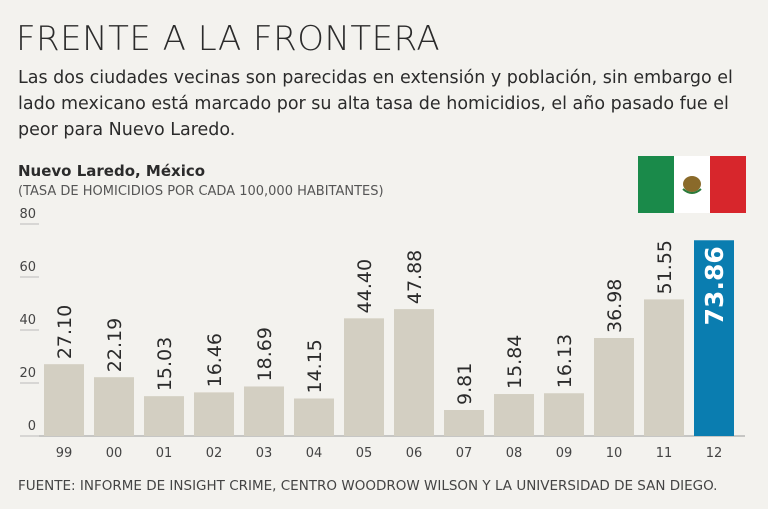 The width and height of the screenshot is (768, 509). Describe the element at coordinates (215, 360) in the screenshot. I see `value-label: 16.46` at that location.